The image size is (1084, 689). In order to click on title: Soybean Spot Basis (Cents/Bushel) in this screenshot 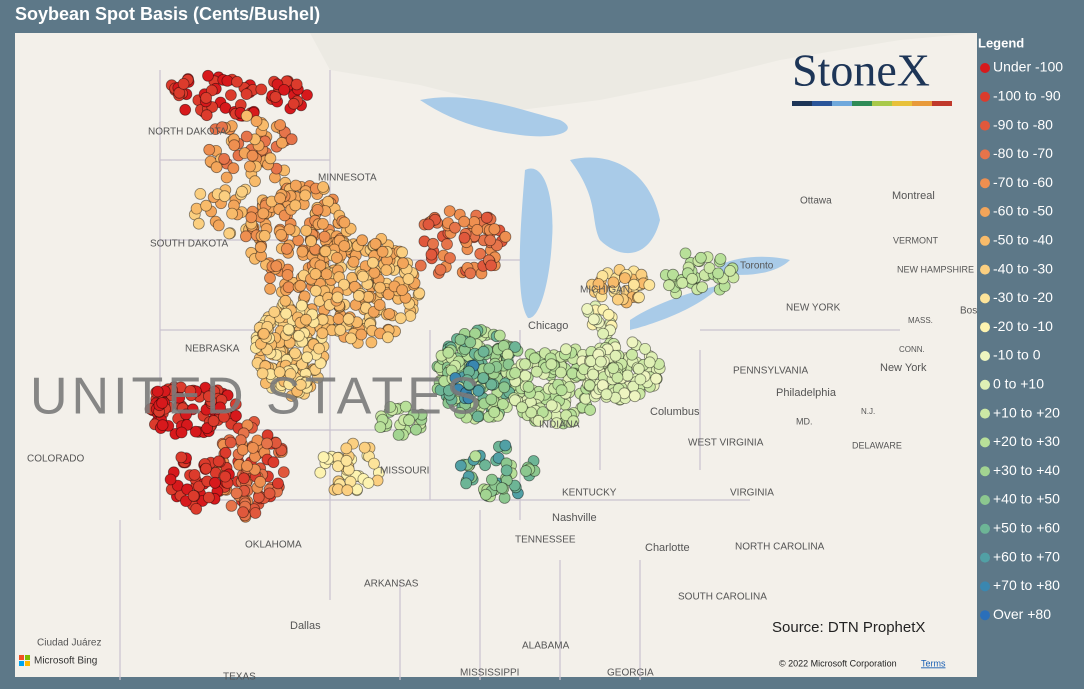, I will do `click(167, 14)`.